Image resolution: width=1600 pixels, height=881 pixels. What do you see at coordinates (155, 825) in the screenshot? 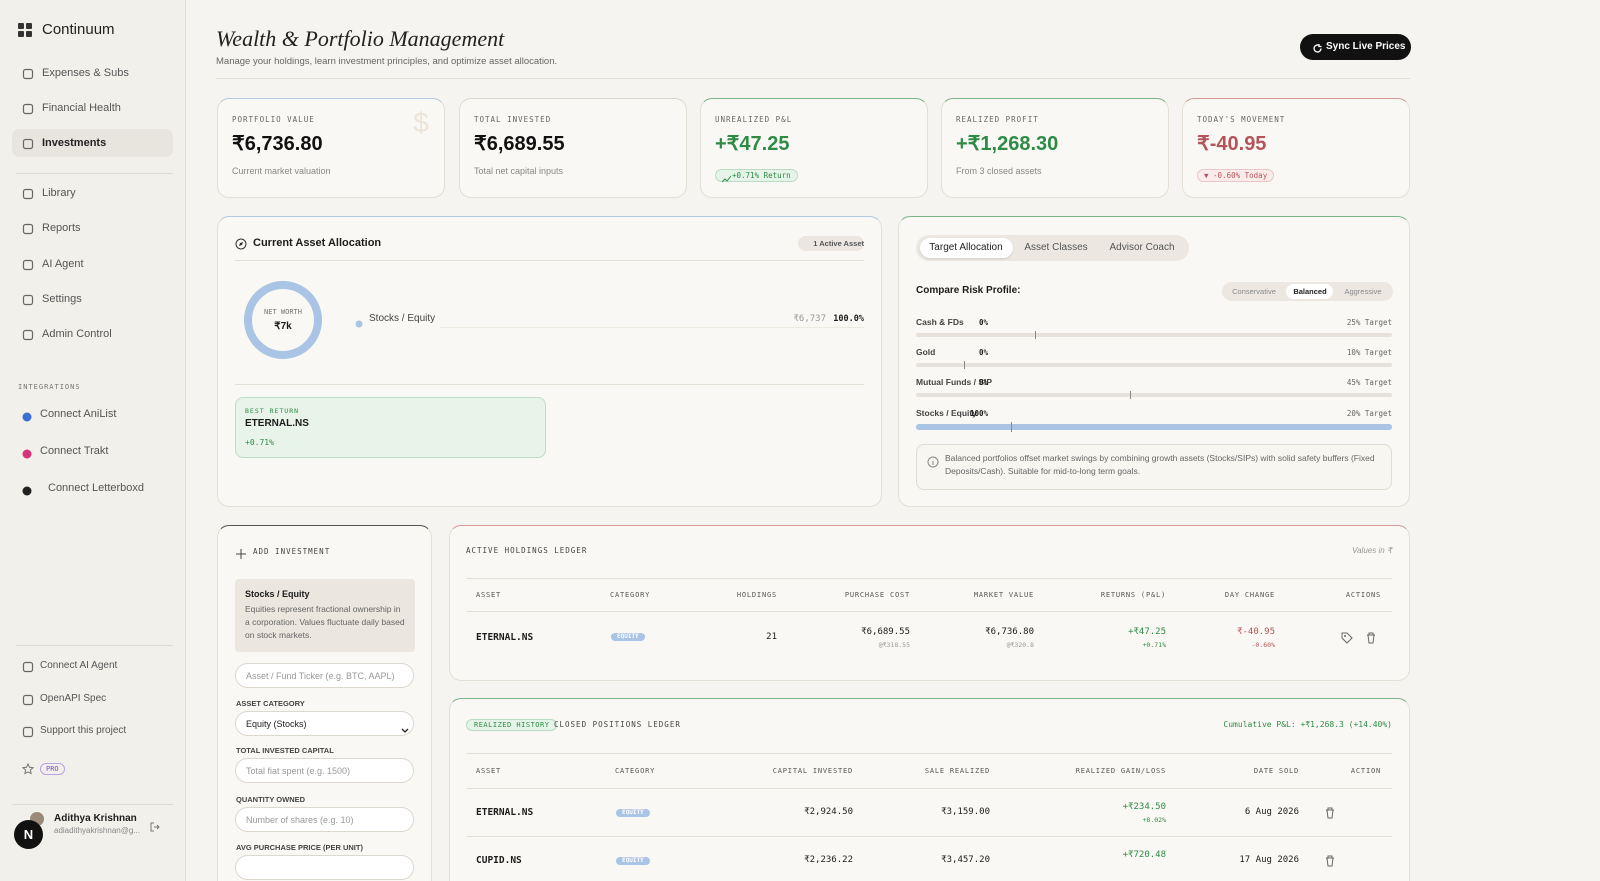
I see `logout-icon` at bounding box center [155, 825].